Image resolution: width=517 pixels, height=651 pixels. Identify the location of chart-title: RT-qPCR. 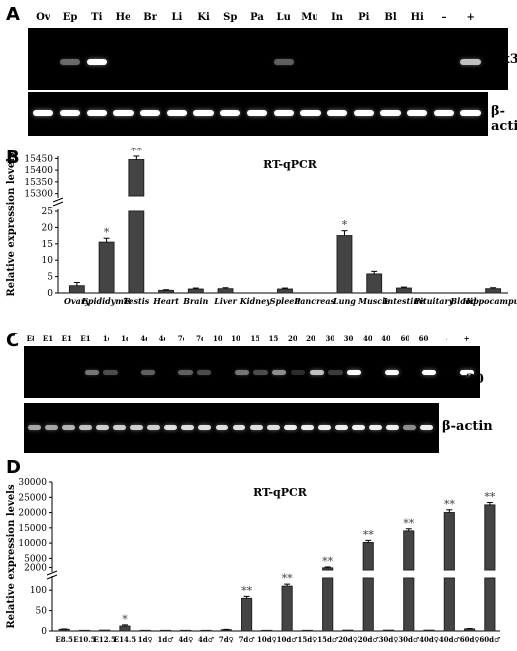
(280, 492).